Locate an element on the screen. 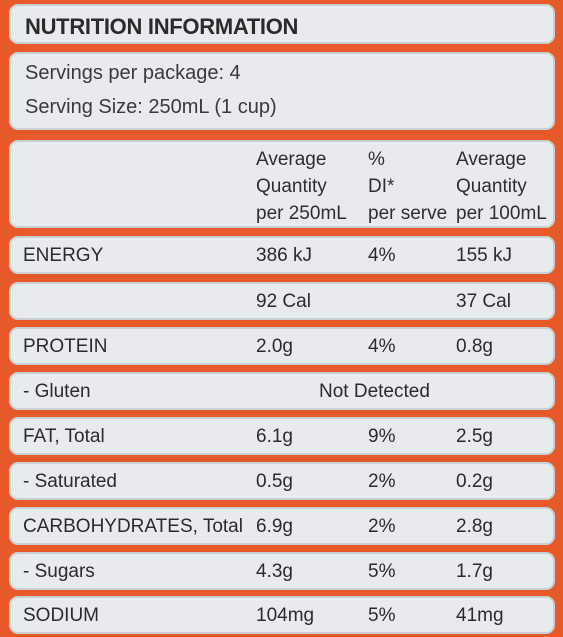 The width and height of the screenshot is (563, 637). row-label: PROTEIN is located at coordinates (65, 346).